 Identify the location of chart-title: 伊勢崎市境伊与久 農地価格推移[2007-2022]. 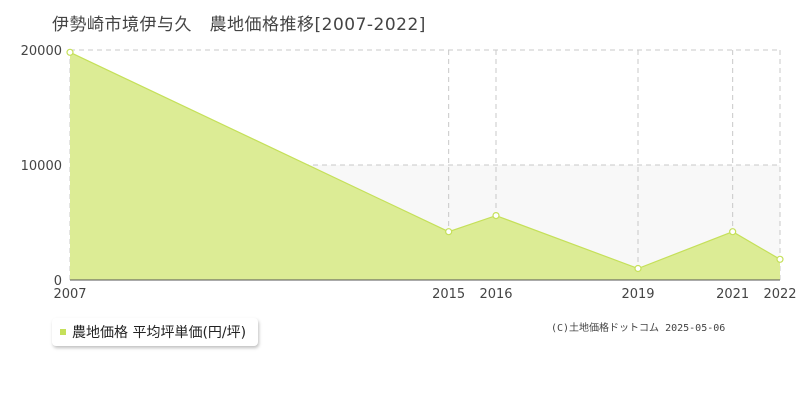
(239, 25).